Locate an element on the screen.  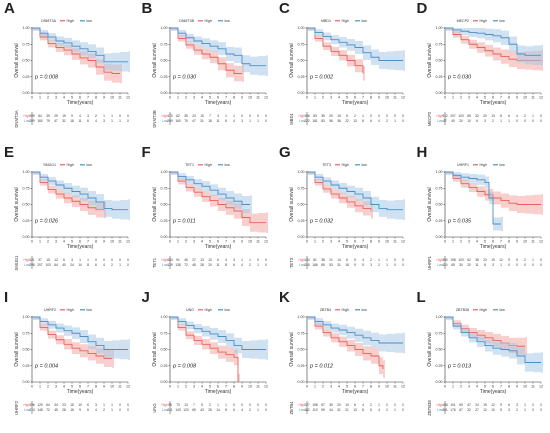
risk-cell: 43 is located at coordinates (202, 410).